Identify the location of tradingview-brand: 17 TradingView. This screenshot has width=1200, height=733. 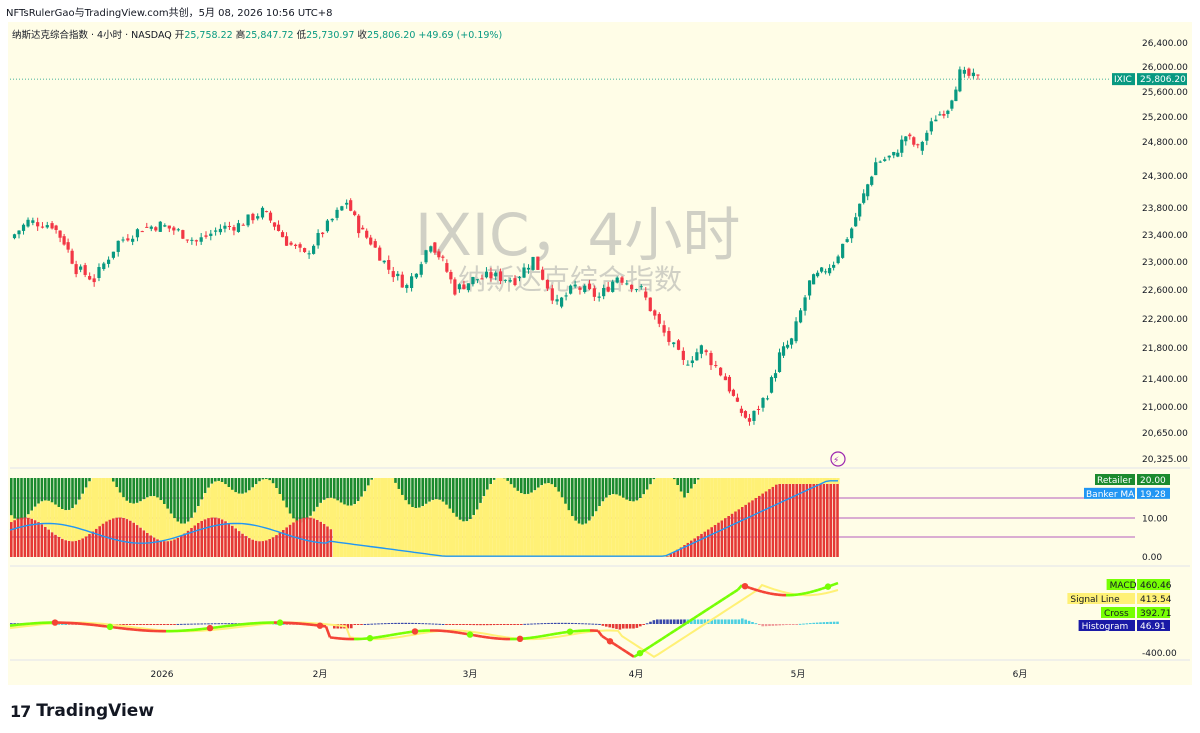
(82, 711).